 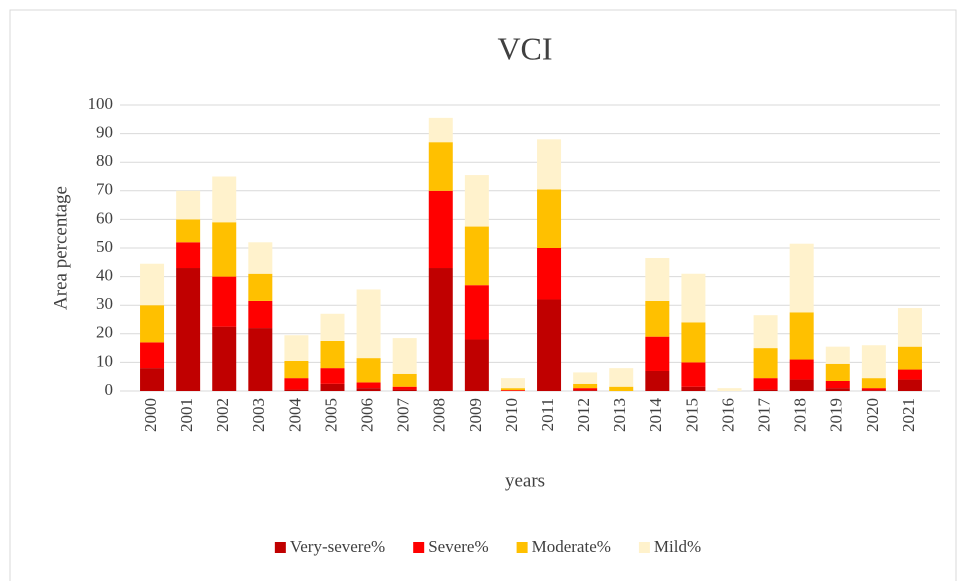 I want to click on x-tick-label: 2002, so click(x=222, y=415).